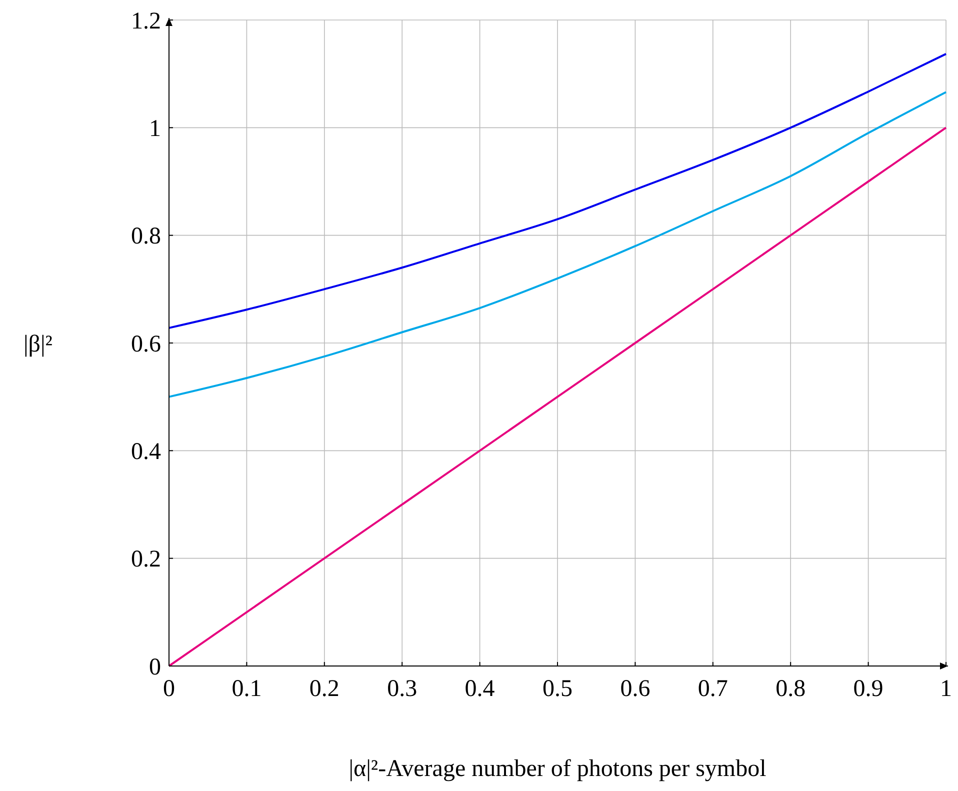 This screenshot has height=791, width=958. What do you see at coordinates (557, 689) in the screenshot?
I see `x-tick-label: 0.5` at bounding box center [557, 689].